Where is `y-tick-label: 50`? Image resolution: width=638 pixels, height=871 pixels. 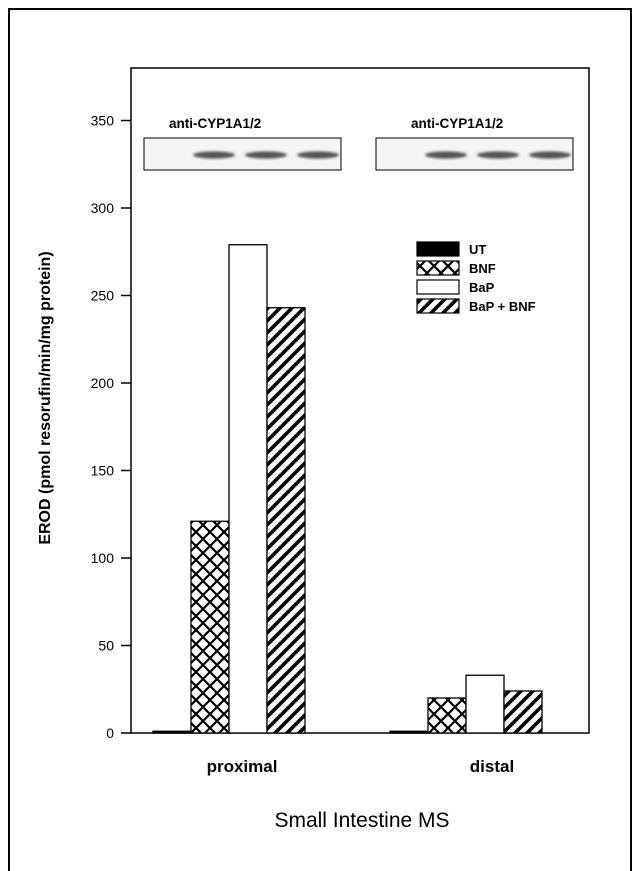
y-tick-label: 50 is located at coordinates (106, 646).